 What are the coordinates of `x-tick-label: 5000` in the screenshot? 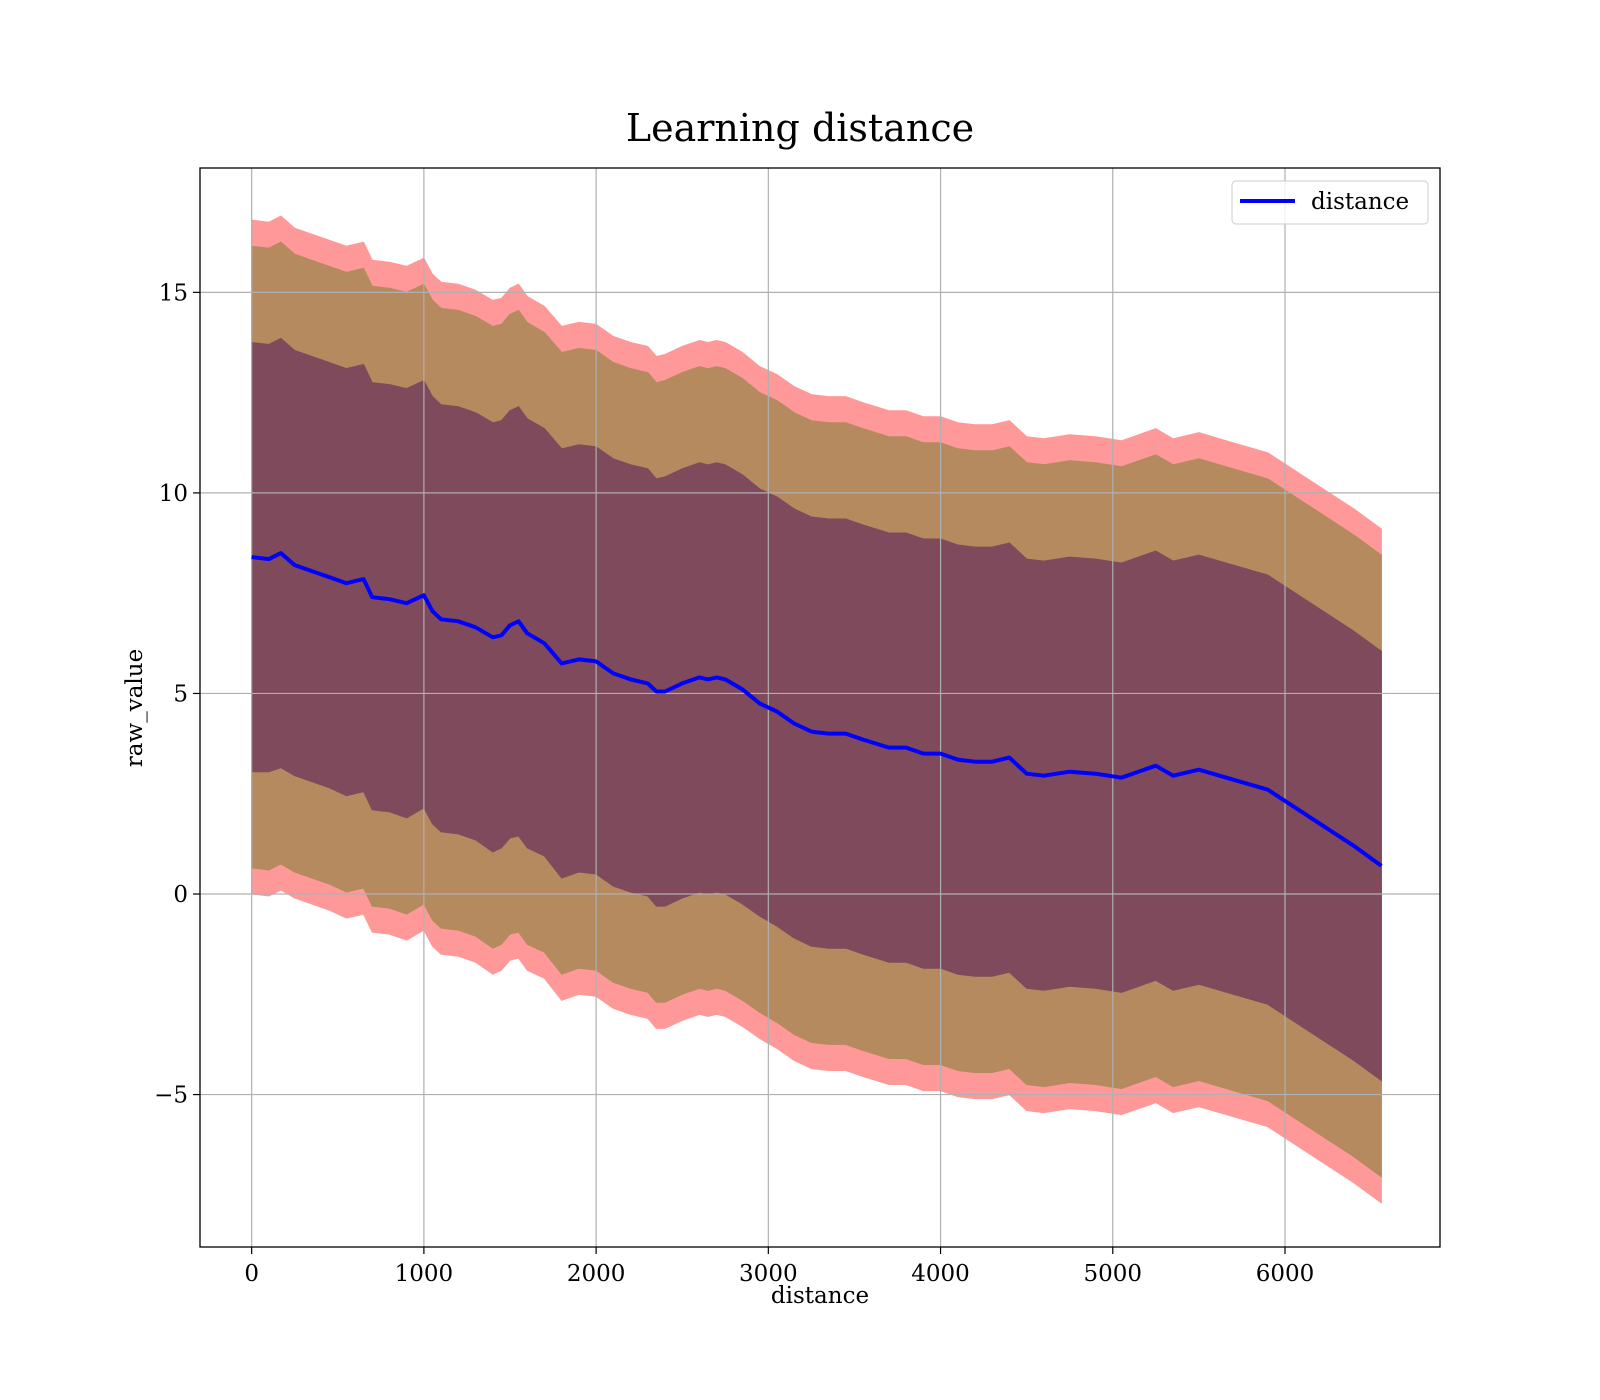 It's located at (1113, 1274).